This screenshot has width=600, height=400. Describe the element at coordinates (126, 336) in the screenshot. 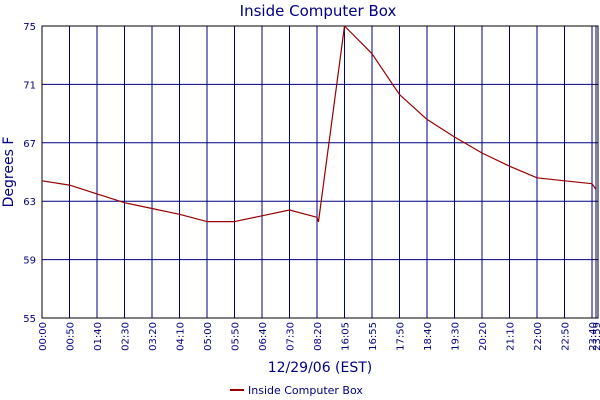

I see `x-tick-label: 02:30` at that location.